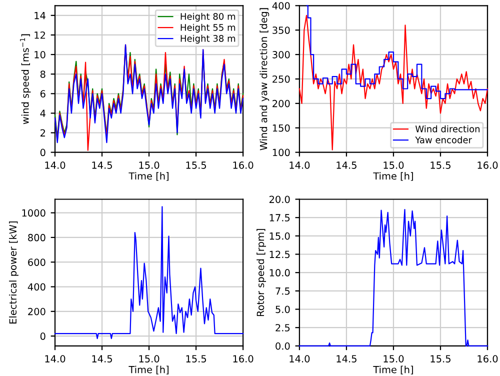 The image size is (500, 376). Describe the element at coordinates (43, 74) in the screenshot. I see `y-tick-label: 8` at that location.